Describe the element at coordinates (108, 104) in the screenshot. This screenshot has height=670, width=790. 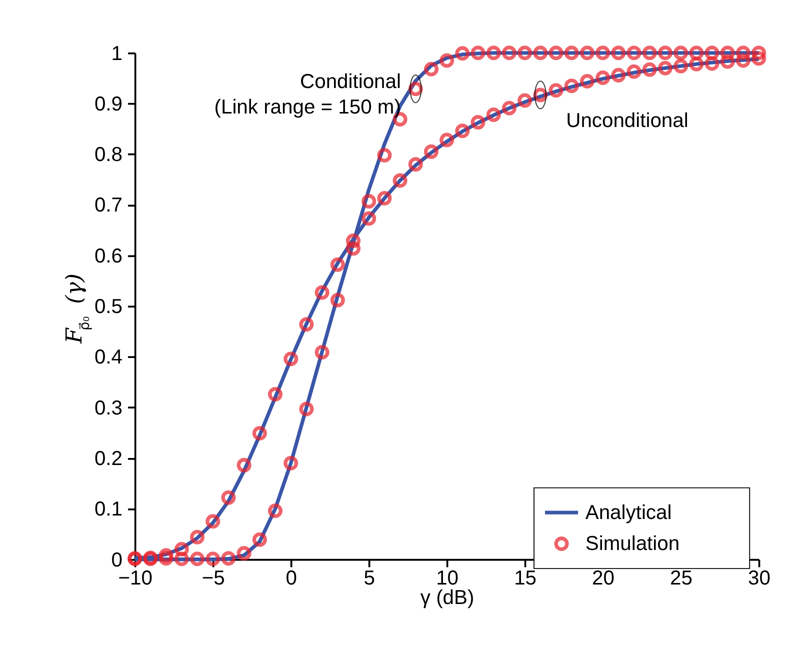
I see `y-tick-label: 0.9` at that location.